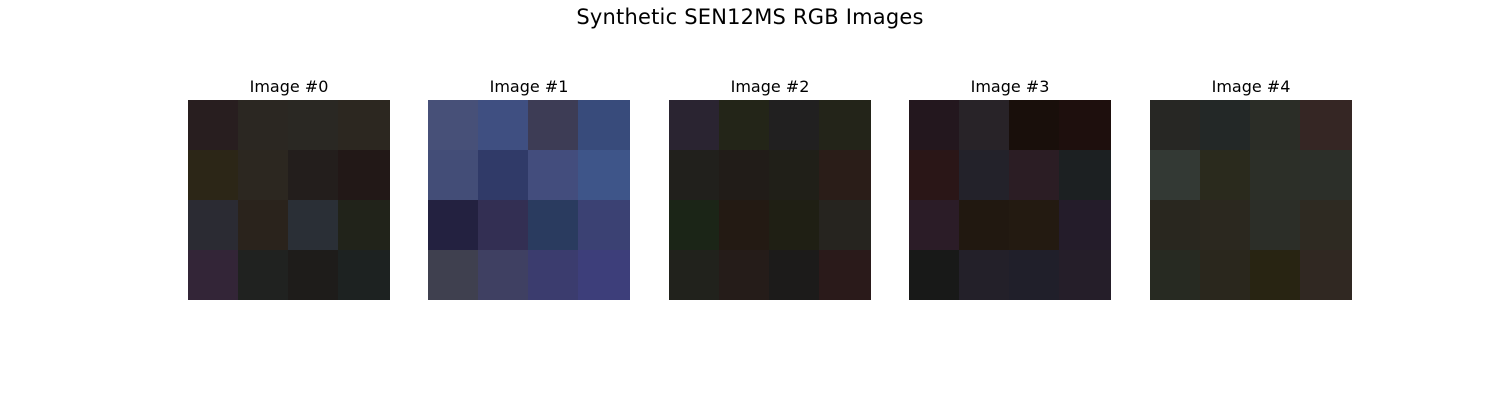 The image size is (1500, 400). I want to click on image-title: Image #4, so click(1251, 86).